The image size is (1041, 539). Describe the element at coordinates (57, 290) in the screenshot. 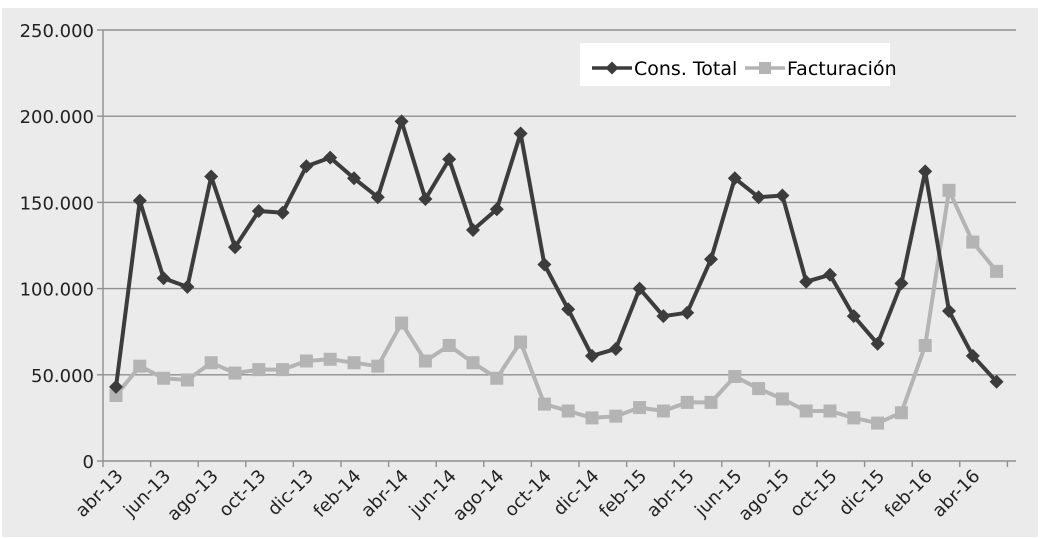

I see `y-tick-label: 100.000` at that location.